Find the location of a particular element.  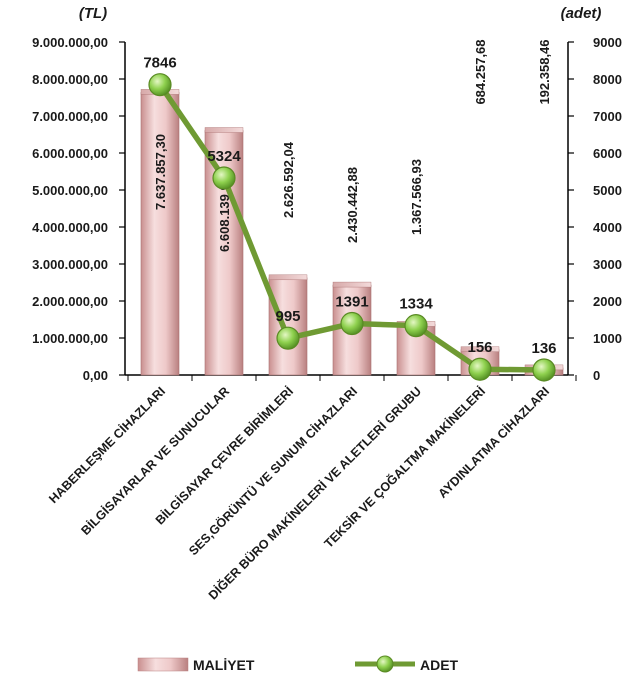

left-axis-unit: (TL) is located at coordinates (93, 13).